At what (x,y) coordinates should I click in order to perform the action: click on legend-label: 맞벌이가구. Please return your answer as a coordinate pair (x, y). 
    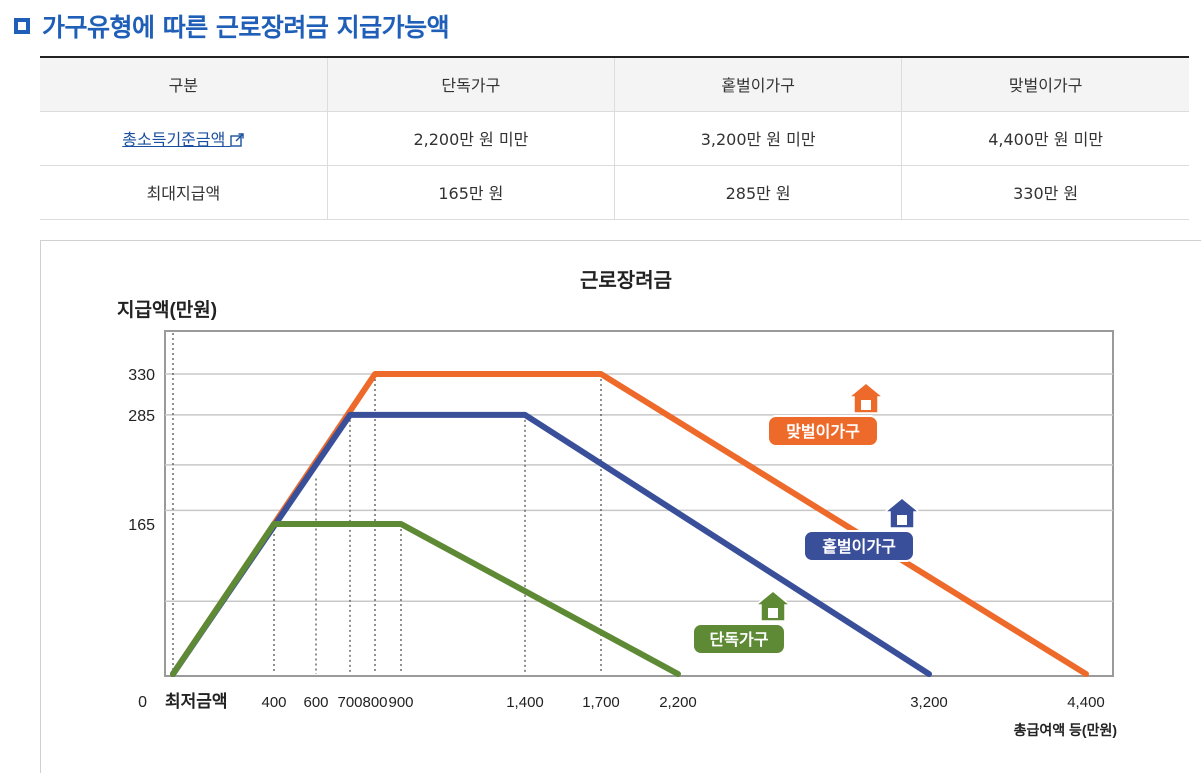
    Looking at the image, I should click on (823, 432).